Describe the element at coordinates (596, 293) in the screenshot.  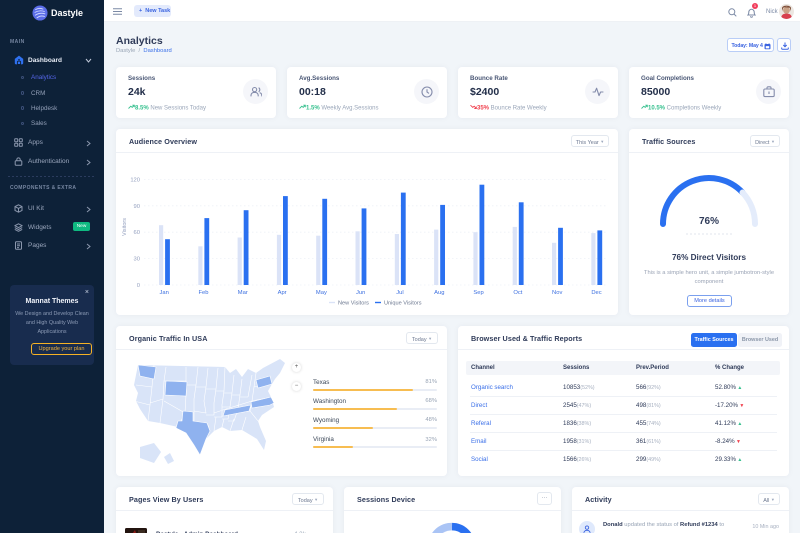
I see `svg-text: Dec` at that location.